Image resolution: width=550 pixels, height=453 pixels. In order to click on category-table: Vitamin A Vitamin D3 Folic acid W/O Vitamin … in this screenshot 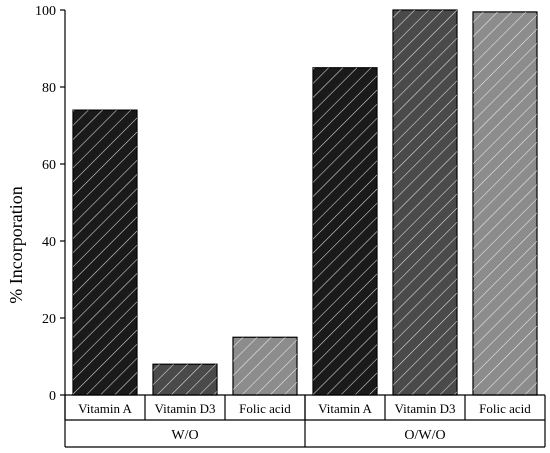, I will do `click(305, 421)`.